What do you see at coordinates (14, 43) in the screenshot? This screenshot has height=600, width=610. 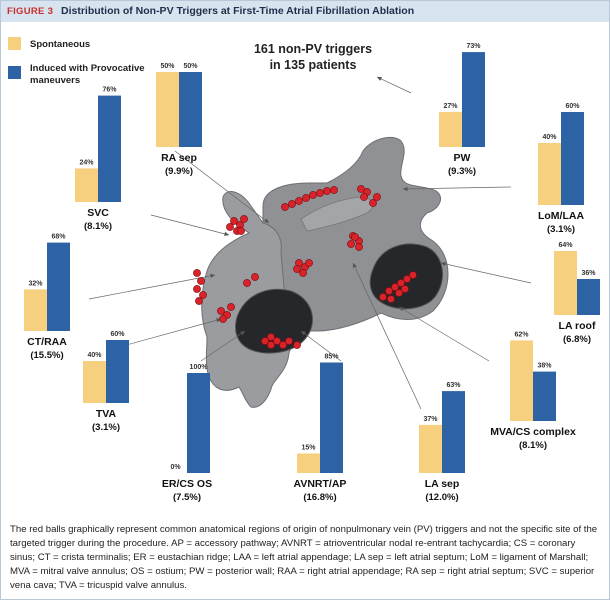 I see `legend-swatch-spontaneous` at bounding box center [14, 43].